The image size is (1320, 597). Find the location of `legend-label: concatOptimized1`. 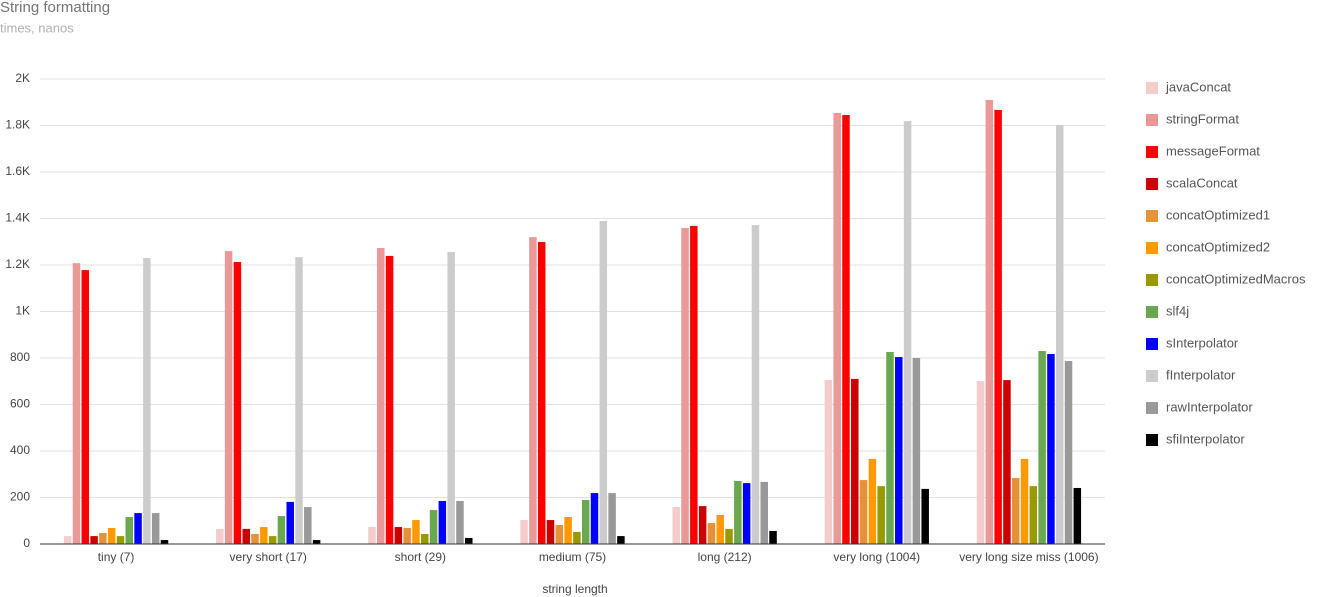

legend-label: concatOptimized1 is located at coordinates (1218, 214).